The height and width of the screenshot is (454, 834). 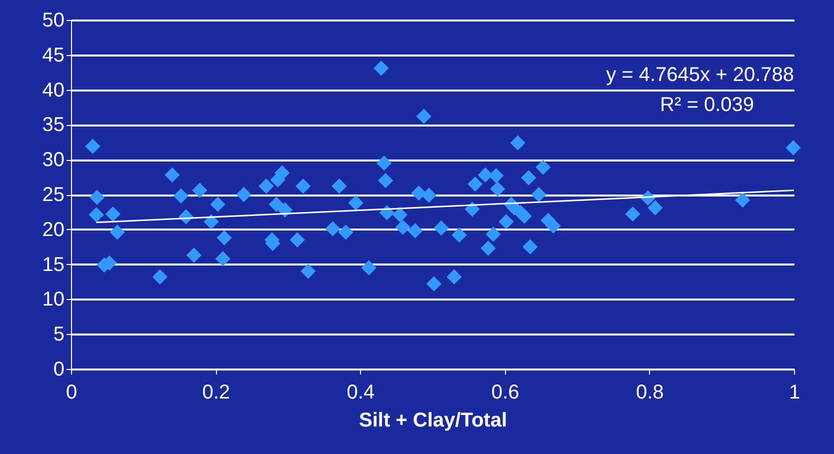 What do you see at coordinates (216, 393) in the screenshot?
I see `x-tick-label: 0.2` at bounding box center [216, 393].